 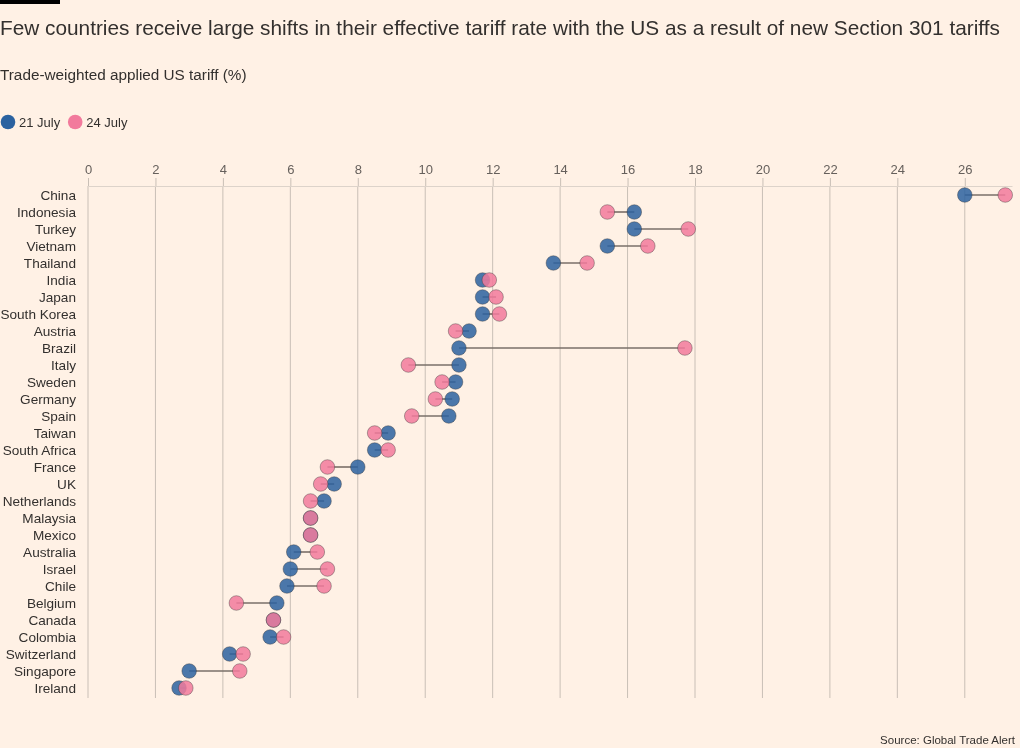 What do you see at coordinates (223, 169) in the screenshot?
I see `x-tick-label: 4` at bounding box center [223, 169].